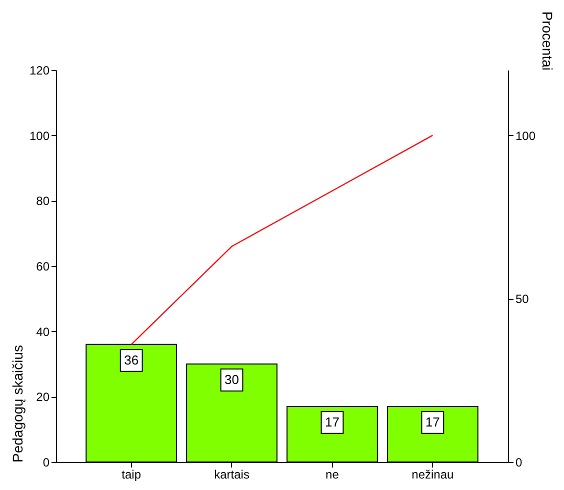 This screenshot has height=490, width=564. What do you see at coordinates (17, 403) in the screenshot?
I see `y-axis-title: Pedagogų skaičius` at bounding box center [17, 403].